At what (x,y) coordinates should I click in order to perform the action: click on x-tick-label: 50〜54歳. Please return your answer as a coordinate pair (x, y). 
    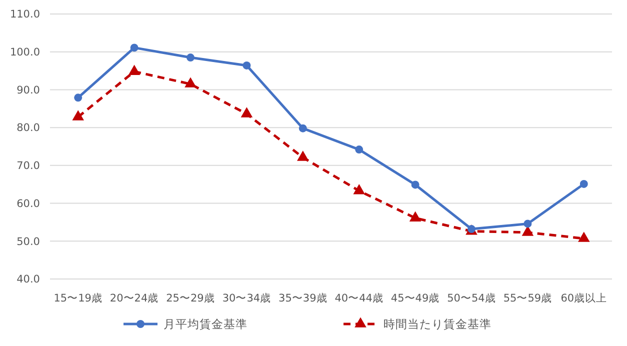
    Looking at the image, I should click on (471, 298).